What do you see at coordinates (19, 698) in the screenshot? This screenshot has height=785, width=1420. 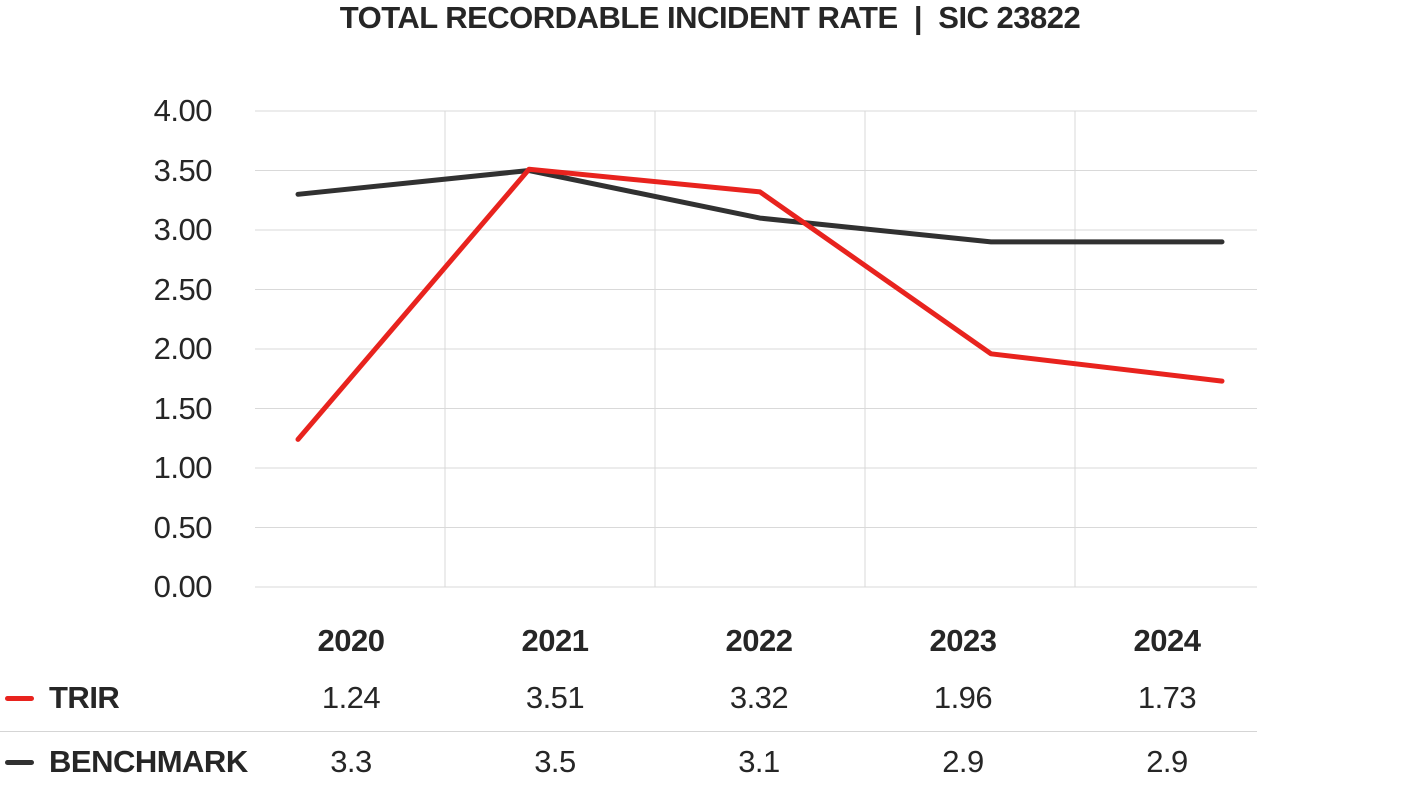 I see `trir-legend-dash-icon` at bounding box center [19, 698].